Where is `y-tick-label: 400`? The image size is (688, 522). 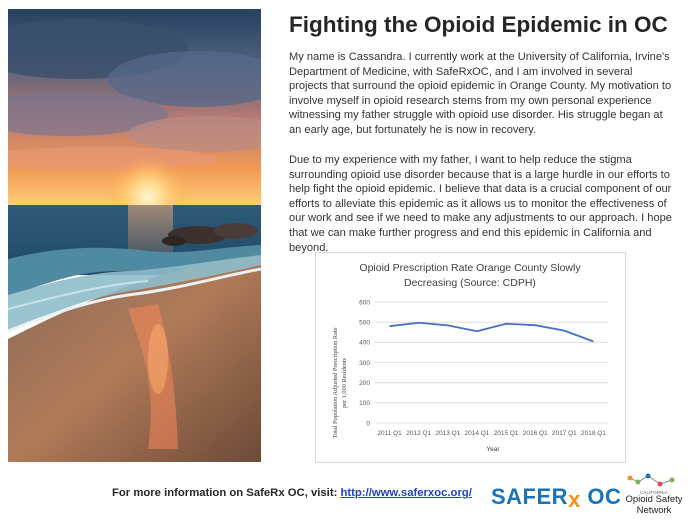
y-tick-label: 400 is located at coordinates (364, 343).